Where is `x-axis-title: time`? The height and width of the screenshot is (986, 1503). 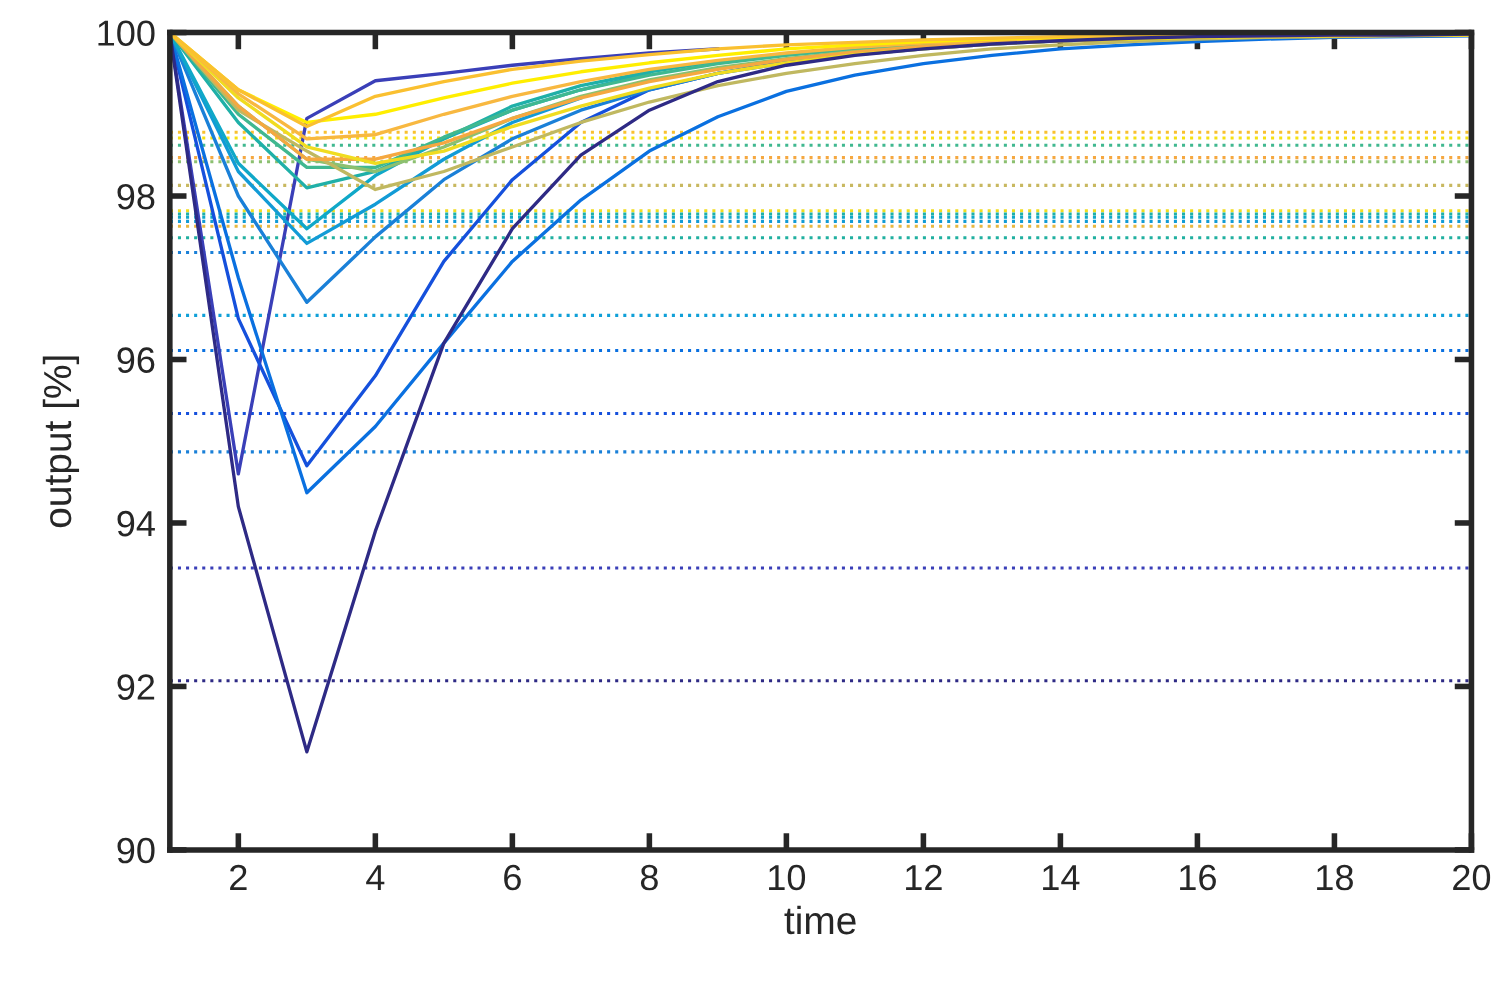 x-axis-title: time is located at coordinates (820, 920).